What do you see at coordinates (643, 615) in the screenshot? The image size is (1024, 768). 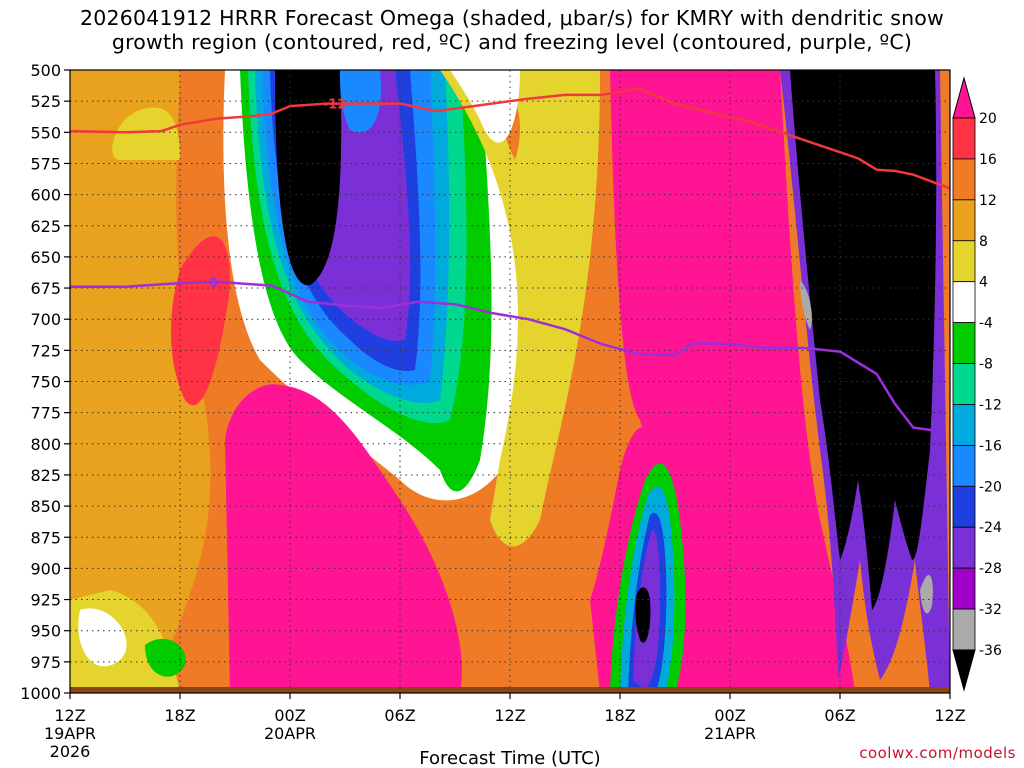 I see `omega-band-core-black` at bounding box center [643, 615].